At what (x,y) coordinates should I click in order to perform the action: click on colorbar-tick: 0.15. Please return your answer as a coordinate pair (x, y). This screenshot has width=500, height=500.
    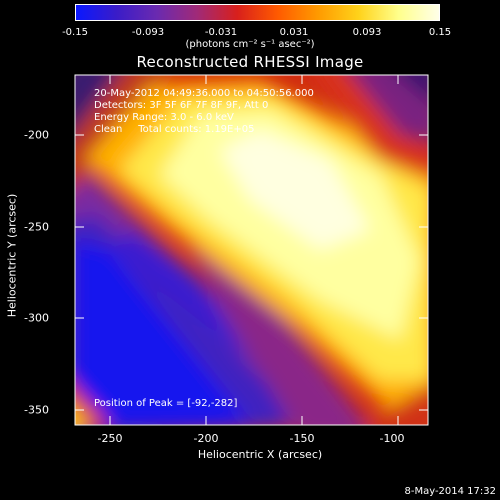
    Looking at the image, I should click on (440, 32).